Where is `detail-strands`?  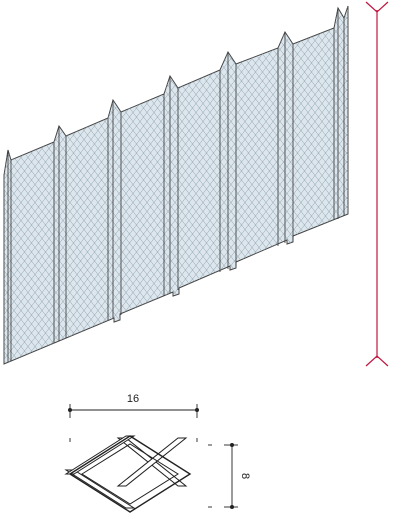 detail-strands is located at coordinates (126, 472).